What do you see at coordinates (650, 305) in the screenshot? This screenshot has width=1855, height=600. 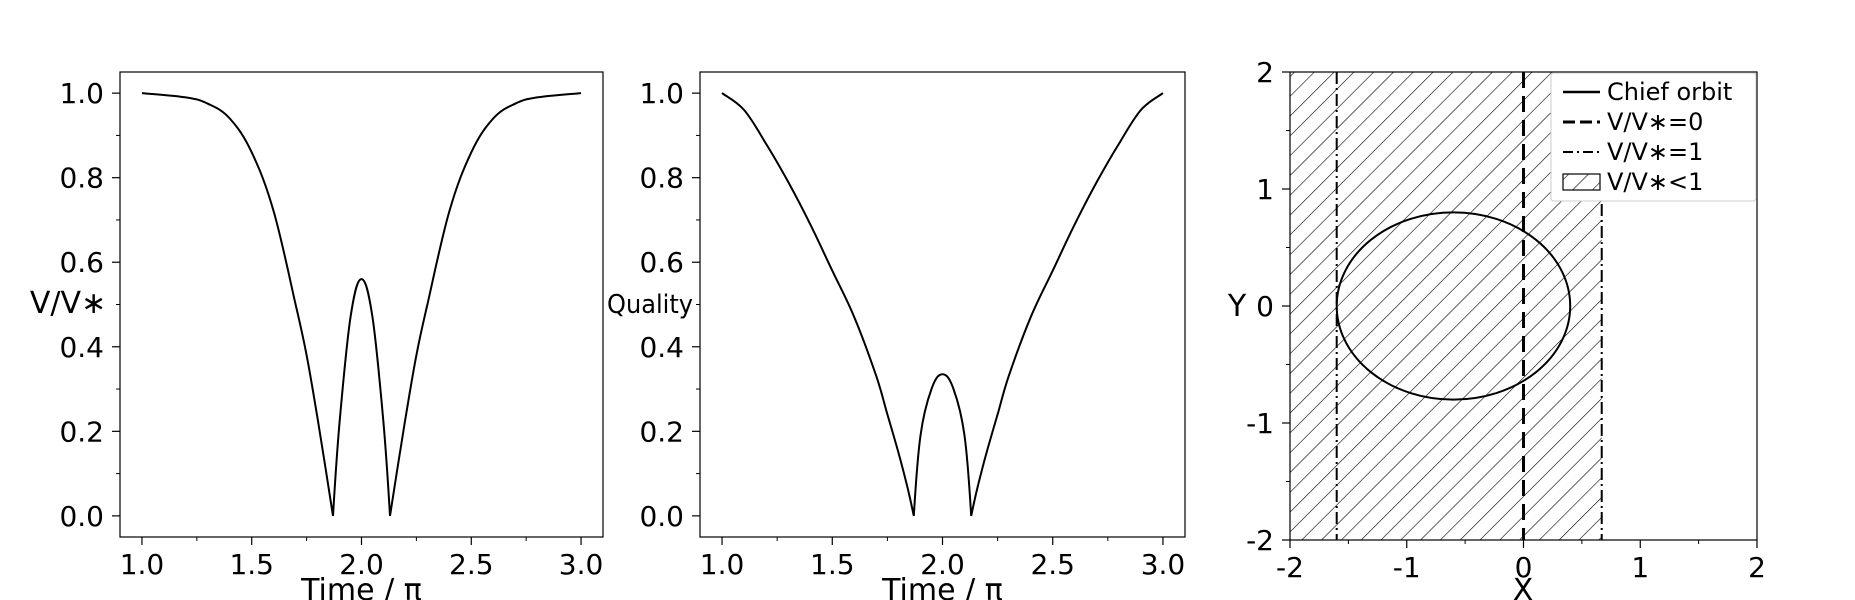 I see `y-axis-label: Quality` at bounding box center [650, 305].